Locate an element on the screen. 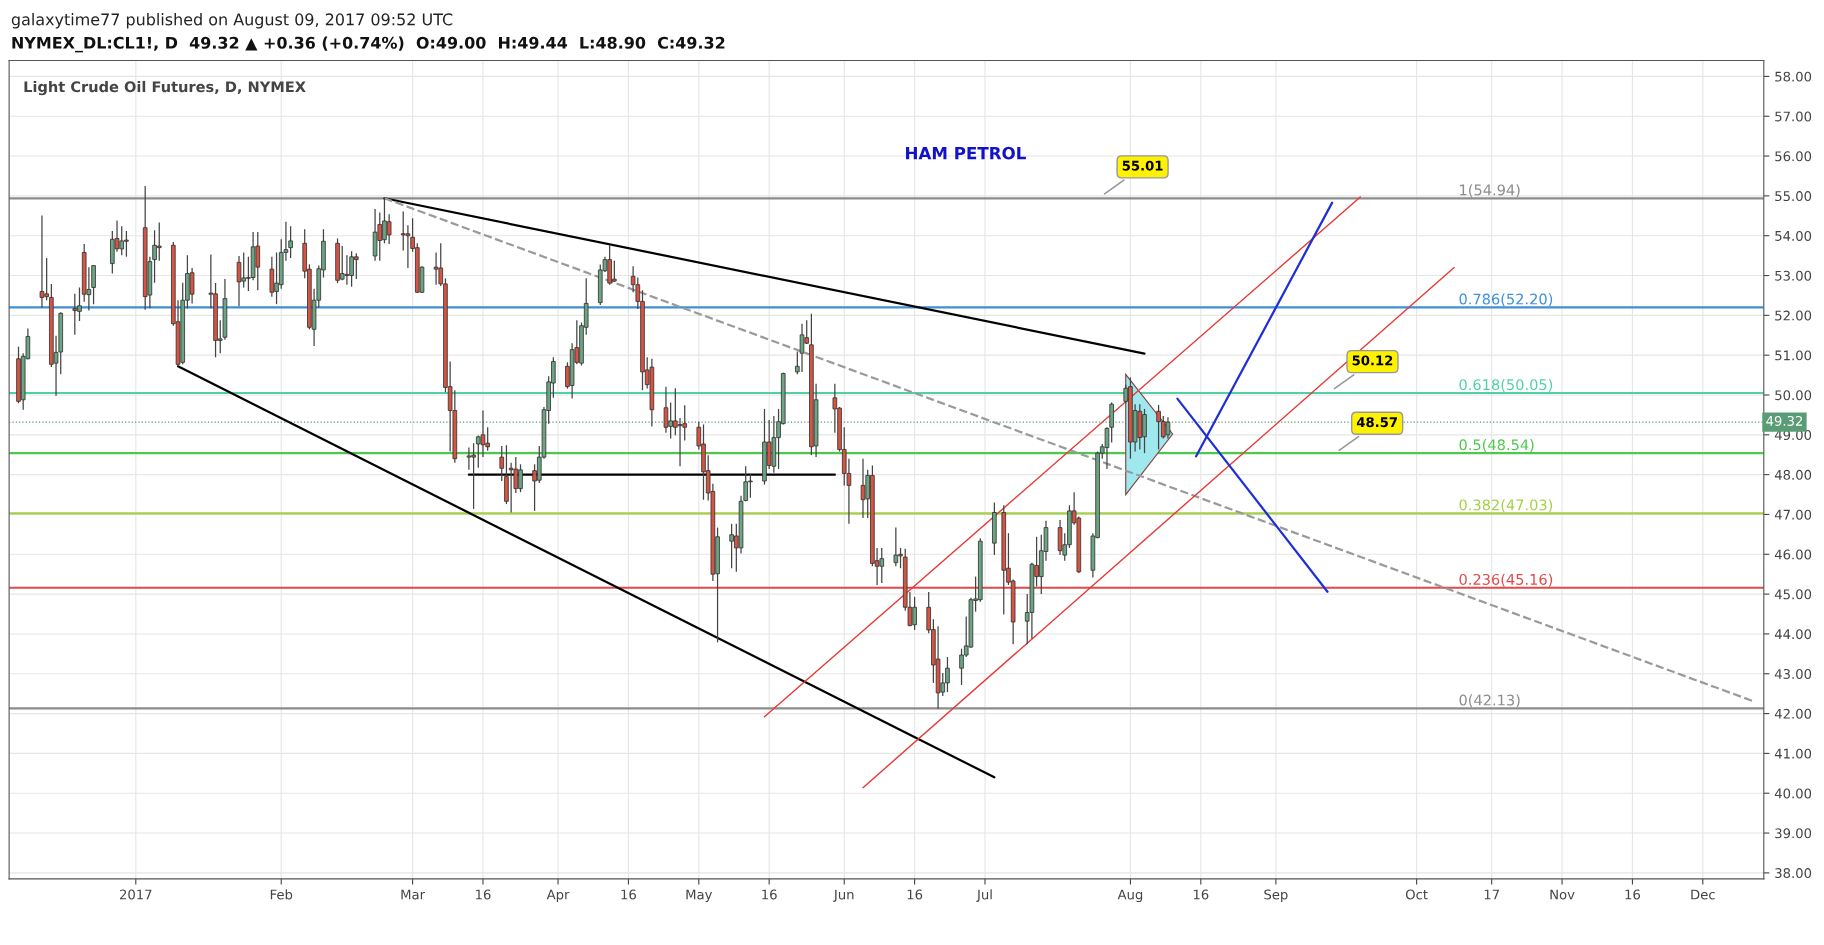  x-tick-label: Oct is located at coordinates (1416, 894).